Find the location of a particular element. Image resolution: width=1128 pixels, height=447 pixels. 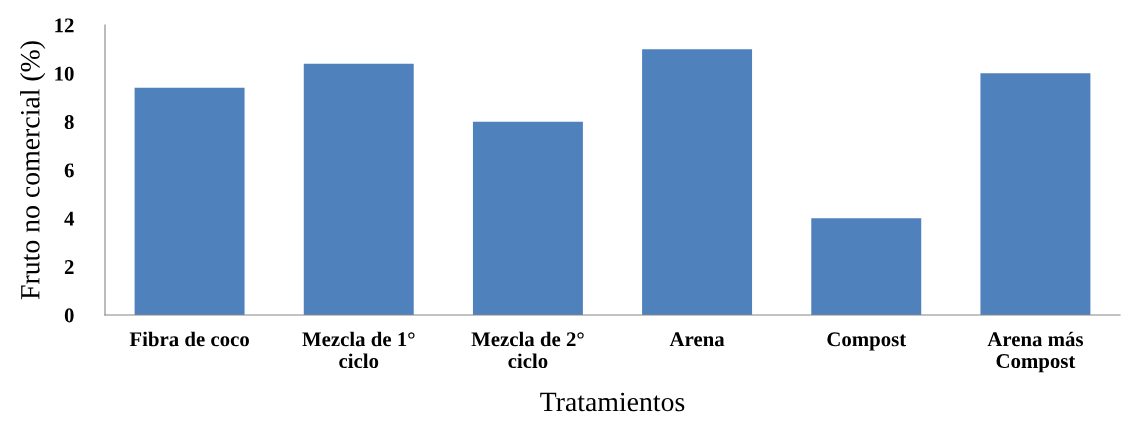

x-tick-label: Compost is located at coordinates (867, 341).